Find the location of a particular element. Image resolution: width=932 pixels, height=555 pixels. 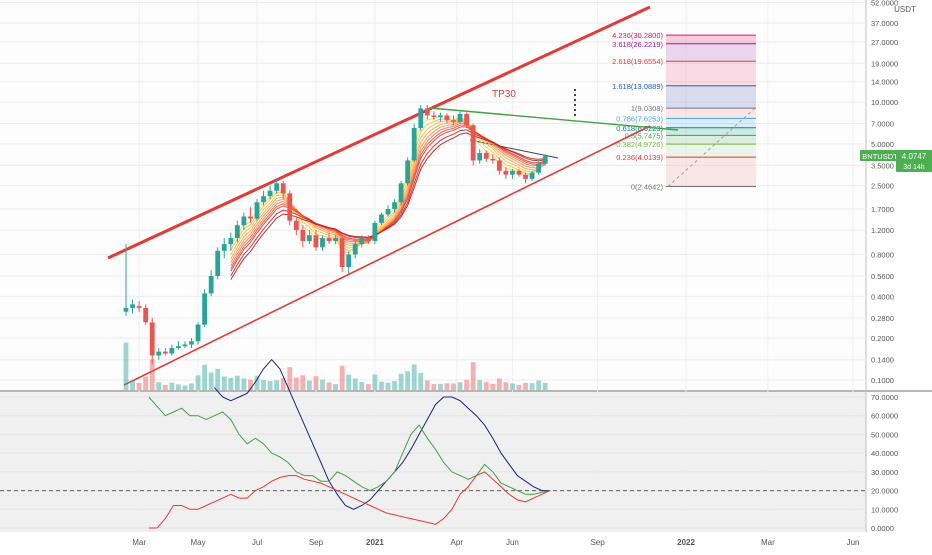

fib-level-label: 0(2.4642) is located at coordinates (647, 187).